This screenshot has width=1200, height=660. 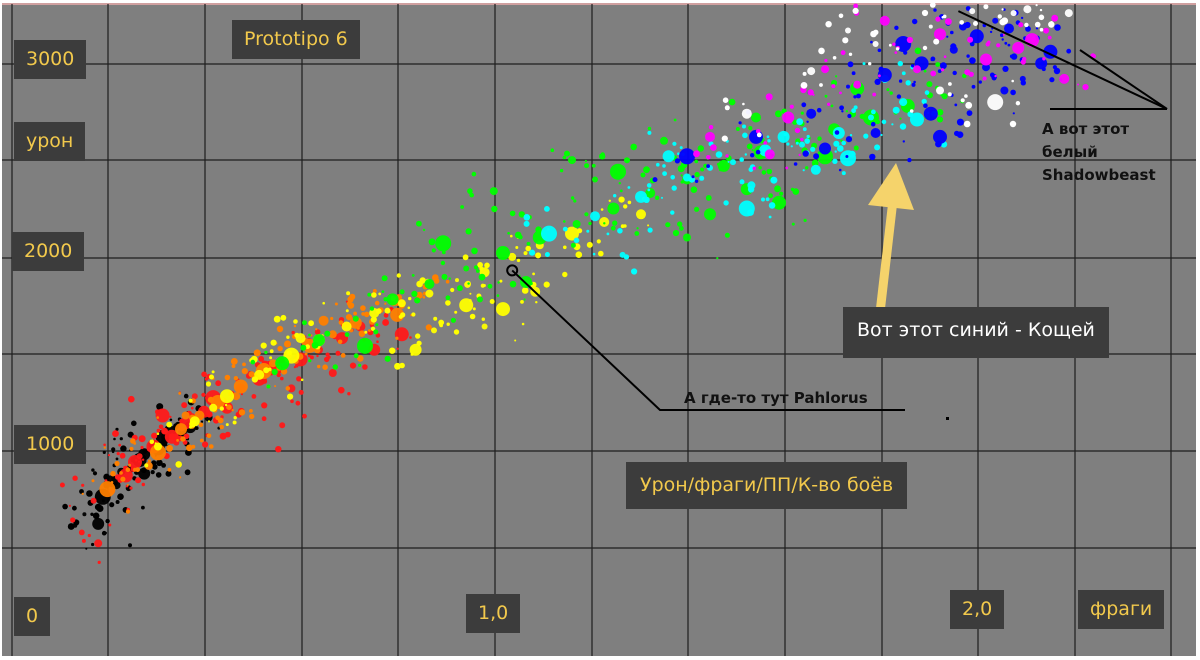 What do you see at coordinates (977, 609) in the screenshot?
I see `x-tick-label-2: 2,0` at bounding box center [977, 609].